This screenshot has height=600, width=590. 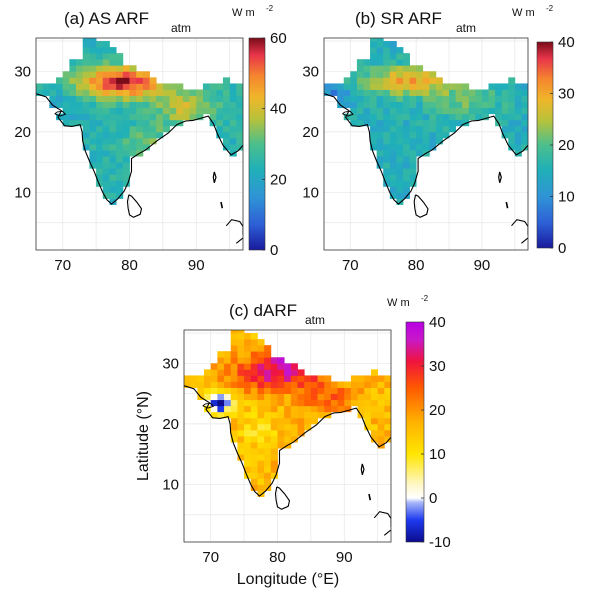 I want to click on panel-a-map-area, so click(x=139, y=144).